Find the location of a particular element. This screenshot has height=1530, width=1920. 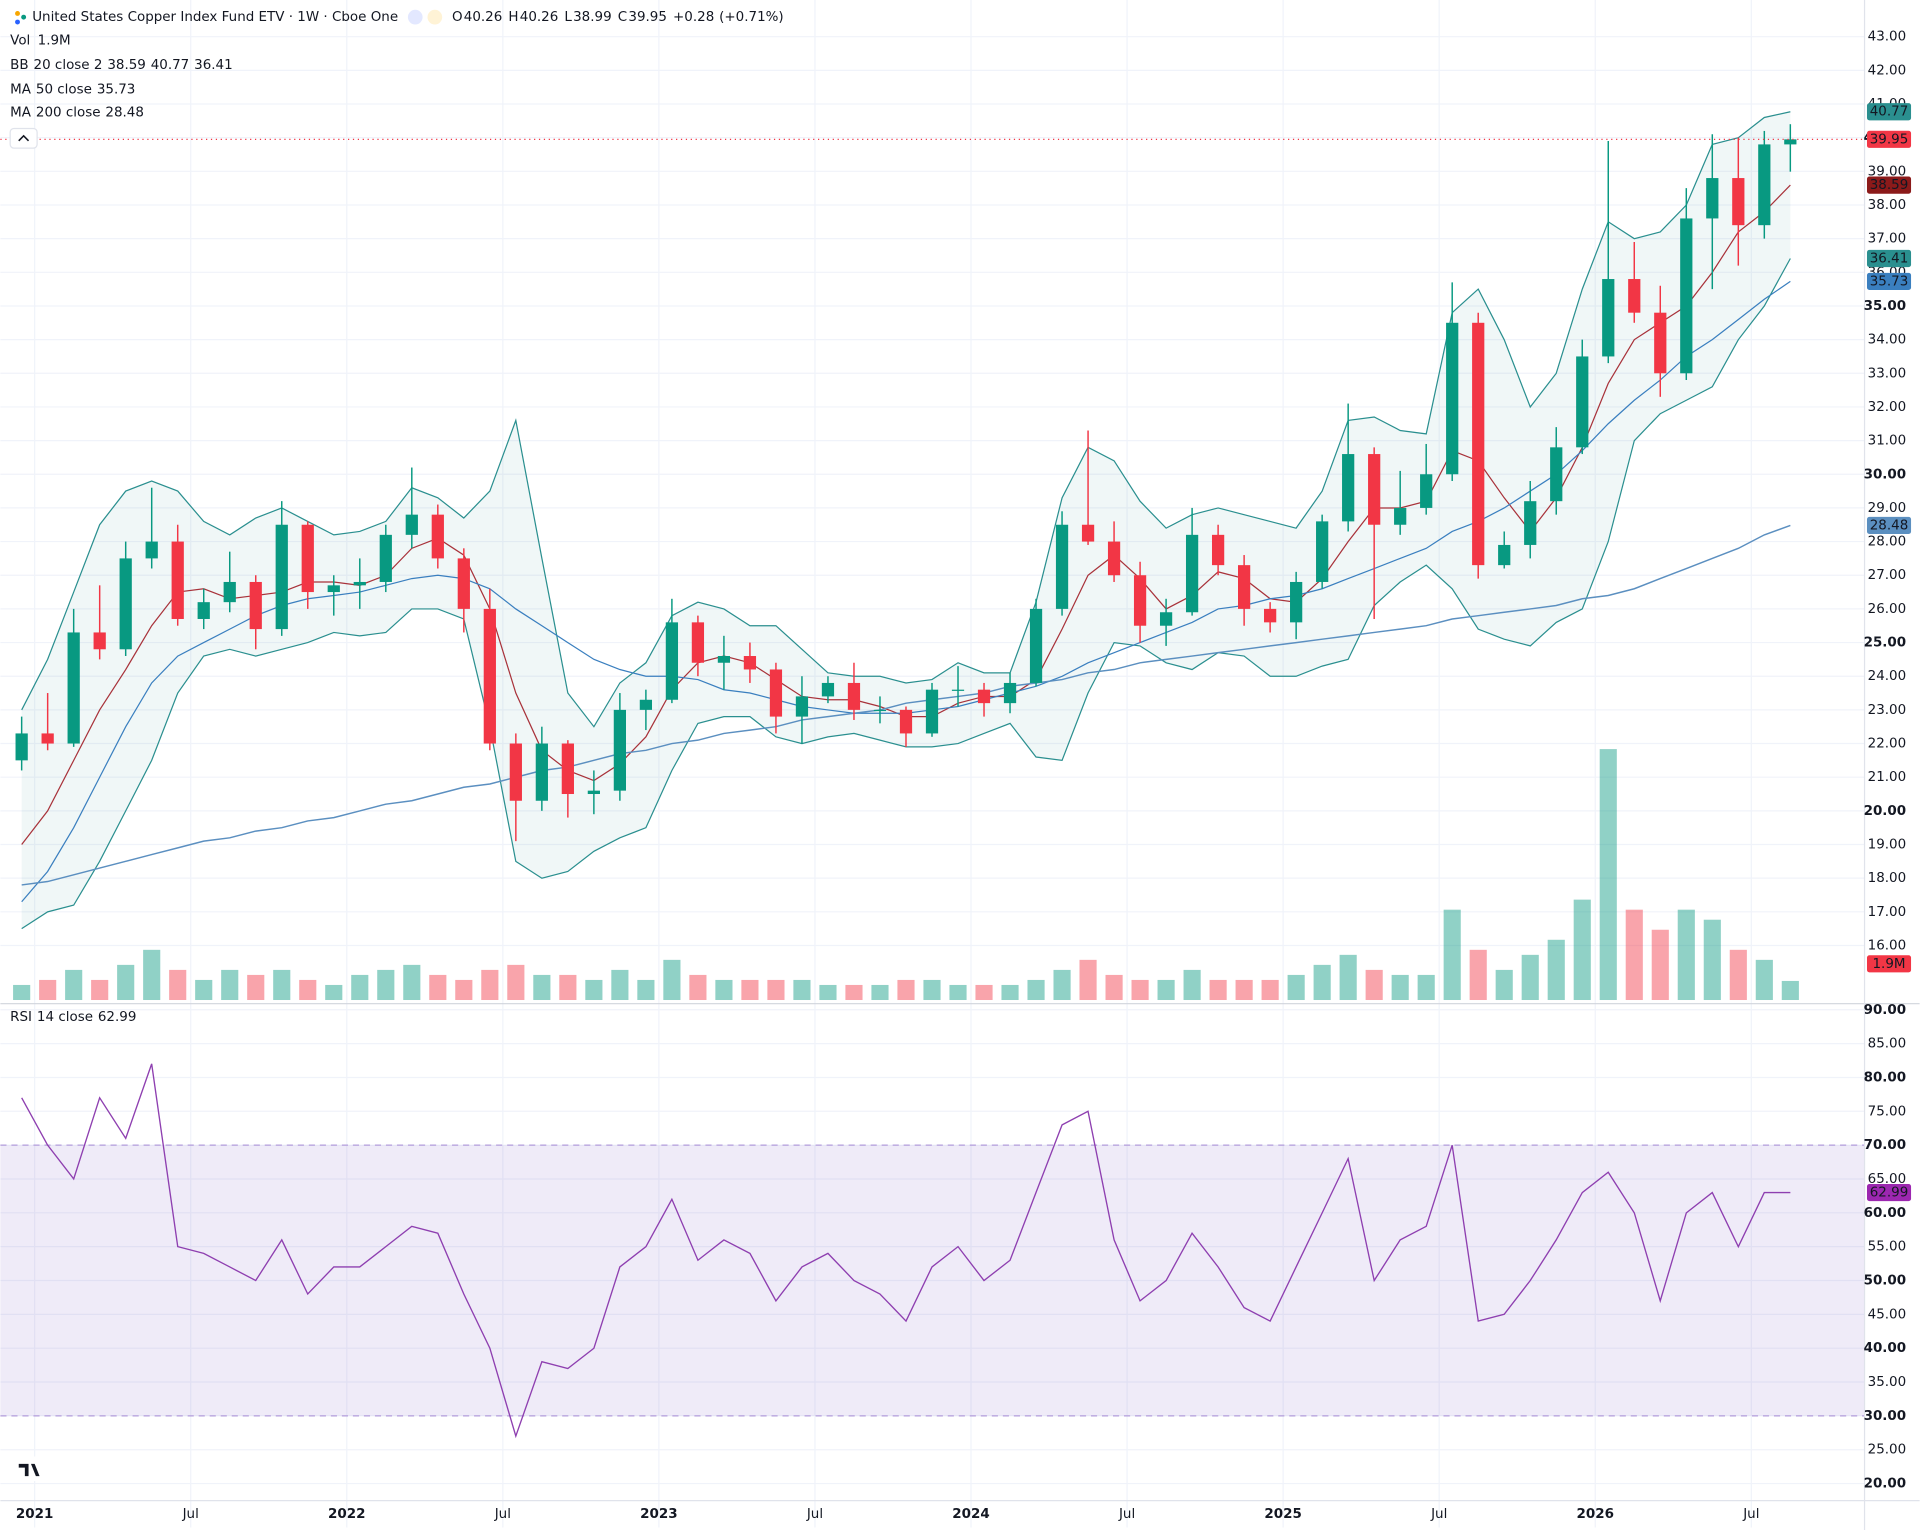

legend-value: 40.77 is located at coordinates (170, 65).